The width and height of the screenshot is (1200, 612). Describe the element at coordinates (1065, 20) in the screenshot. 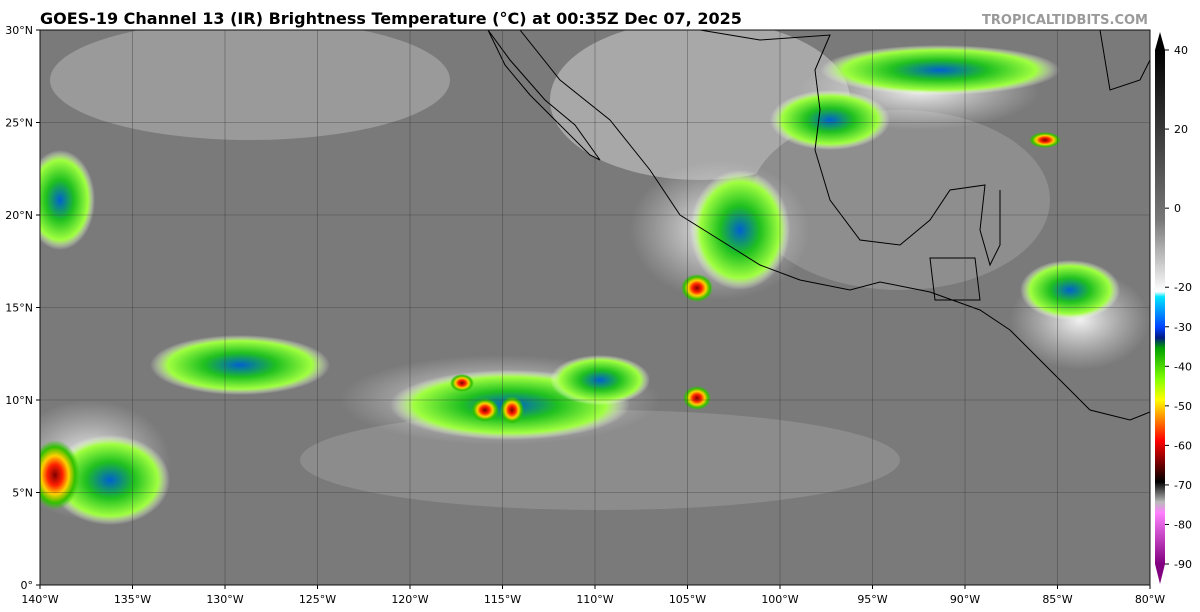

I see `credit: TROPICALTIDBITS.COM` at that location.